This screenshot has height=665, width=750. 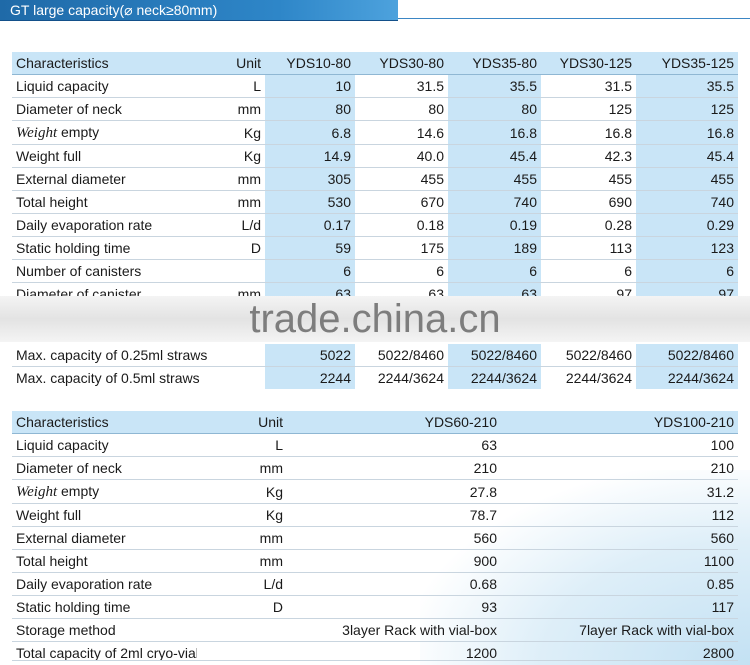 I want to click on table-cell-value: 175, so click(x=401, y=248).